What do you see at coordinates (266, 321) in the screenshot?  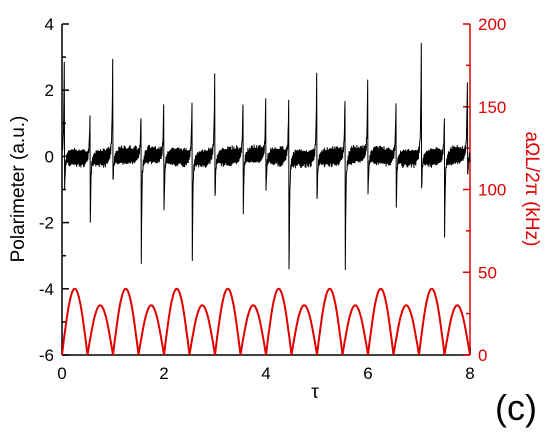 I see `rabi-frequency-series-line` at bounding box center [266, 321].